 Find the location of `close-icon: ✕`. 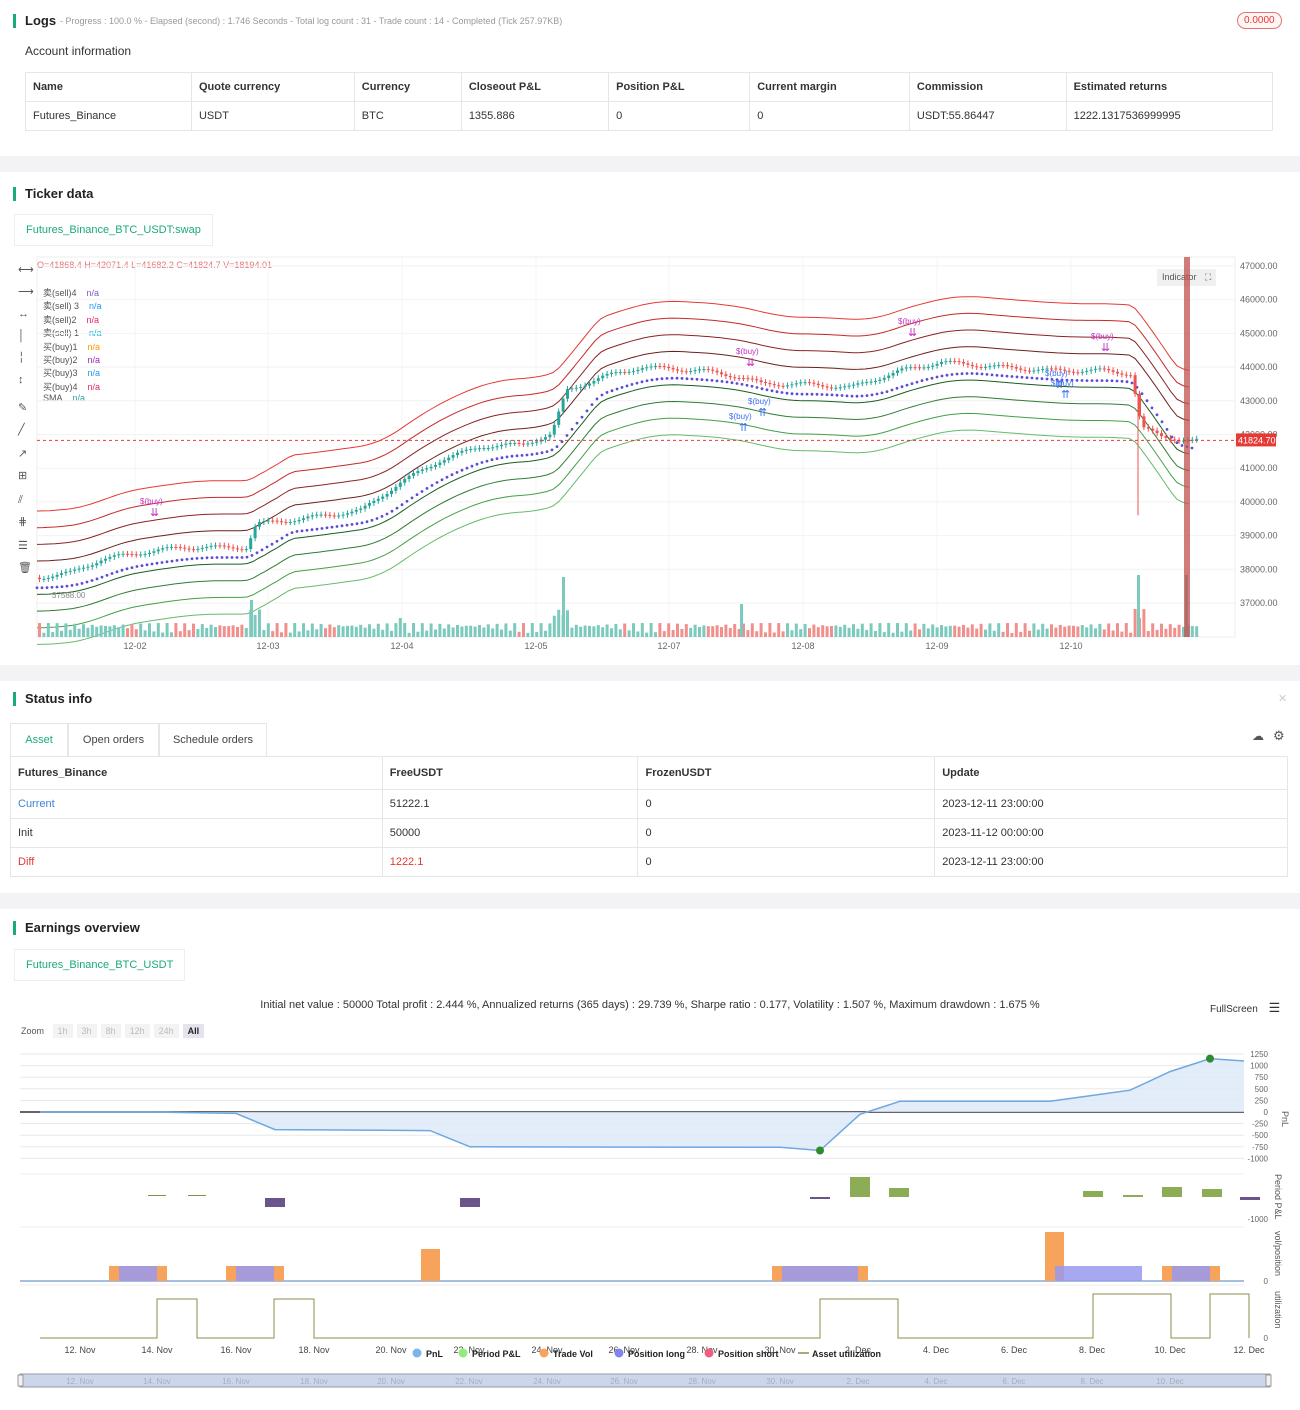

close-icon: ✕ is located at coordinates (1283, 699).